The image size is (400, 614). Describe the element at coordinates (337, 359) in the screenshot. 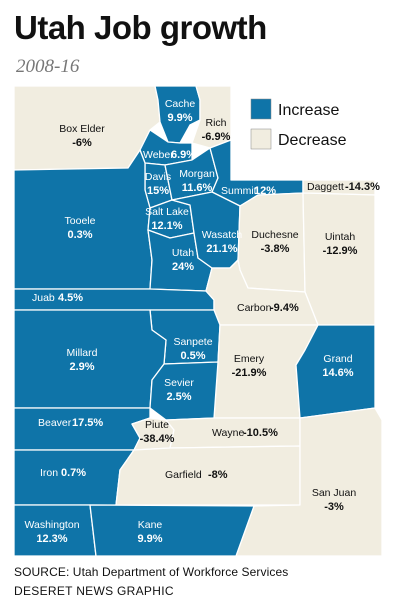

I see `county-name-grand: Grand` at that location.